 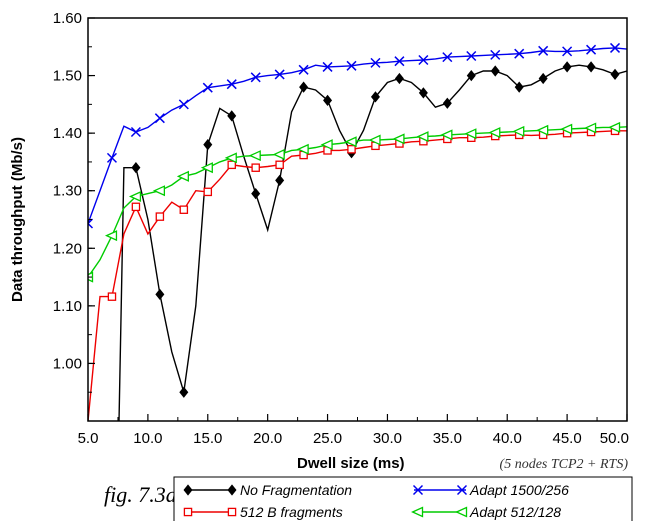 I want to click on x-tick-label: 5.0, so click(x=88, y=438).